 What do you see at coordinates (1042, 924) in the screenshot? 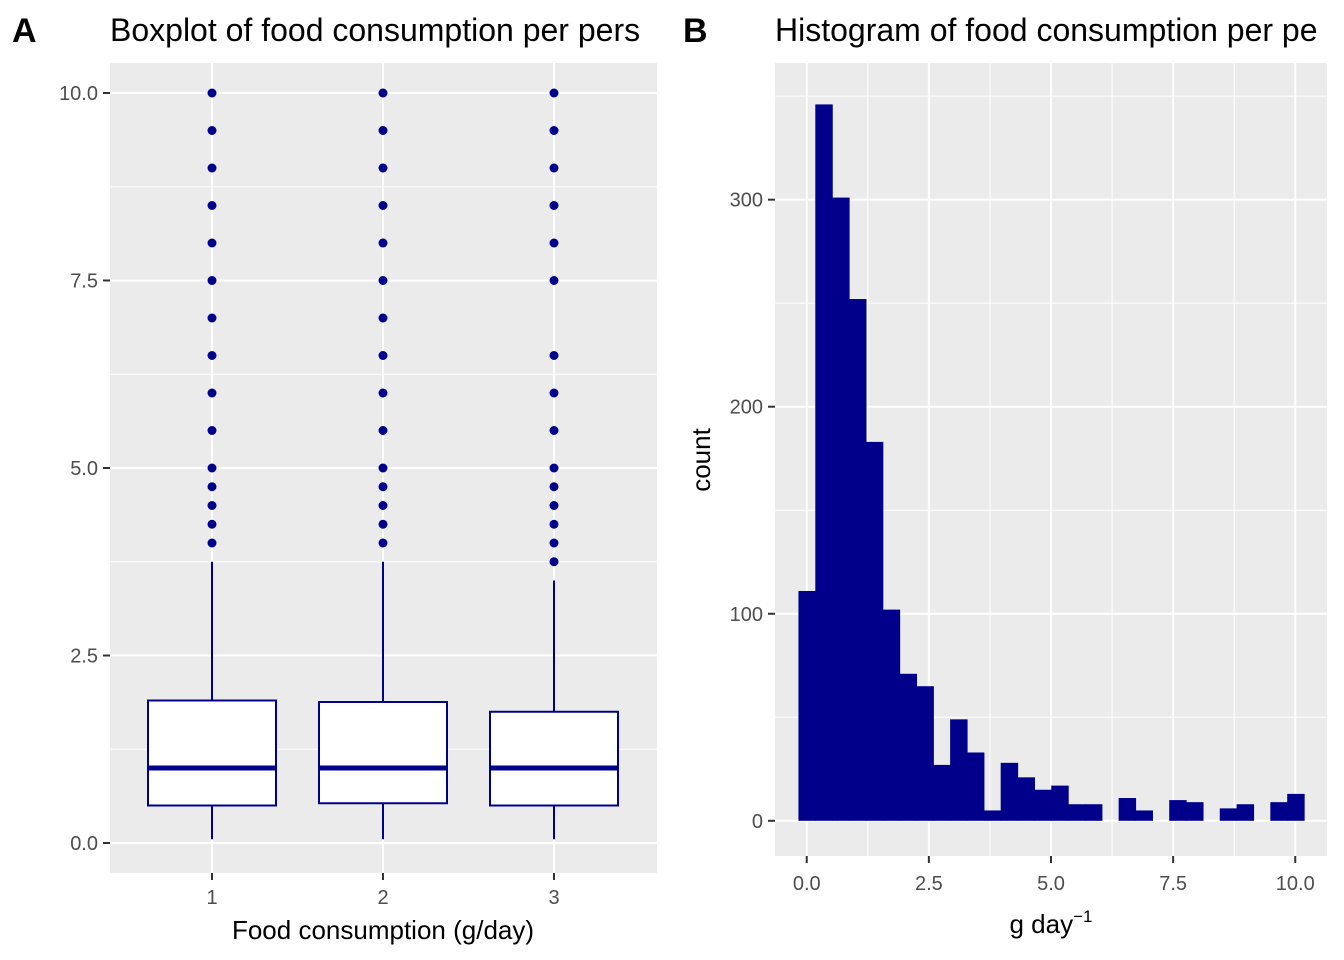
I see `histogram-x-axis-title-main: g day` at bounding box center [1042, 924].